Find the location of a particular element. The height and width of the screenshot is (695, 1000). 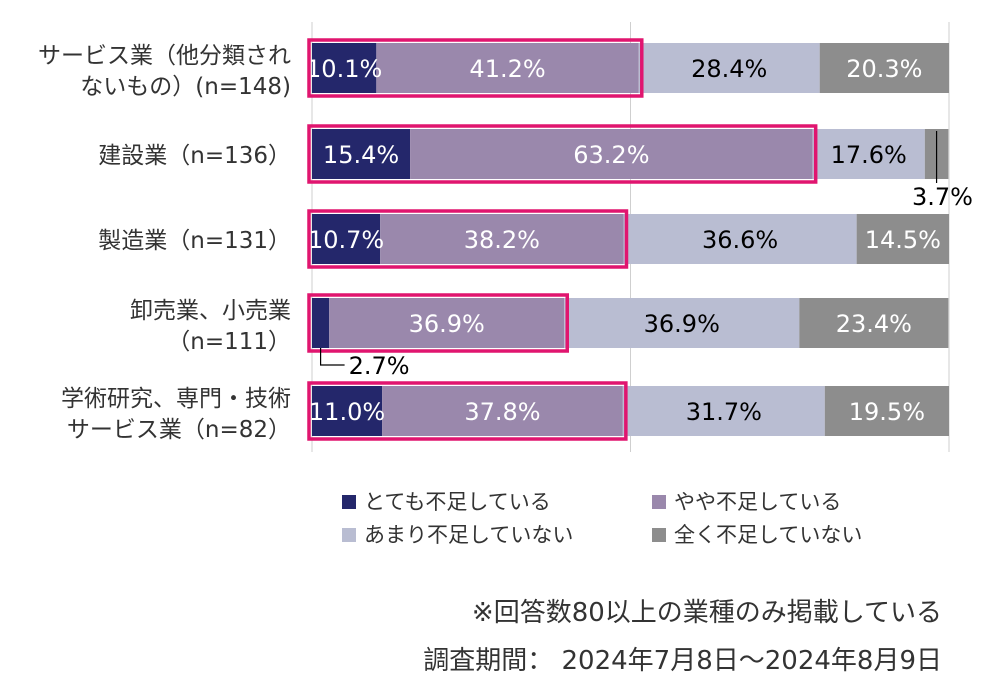

data-label: 31.7% is located at coordinates (724, 412).